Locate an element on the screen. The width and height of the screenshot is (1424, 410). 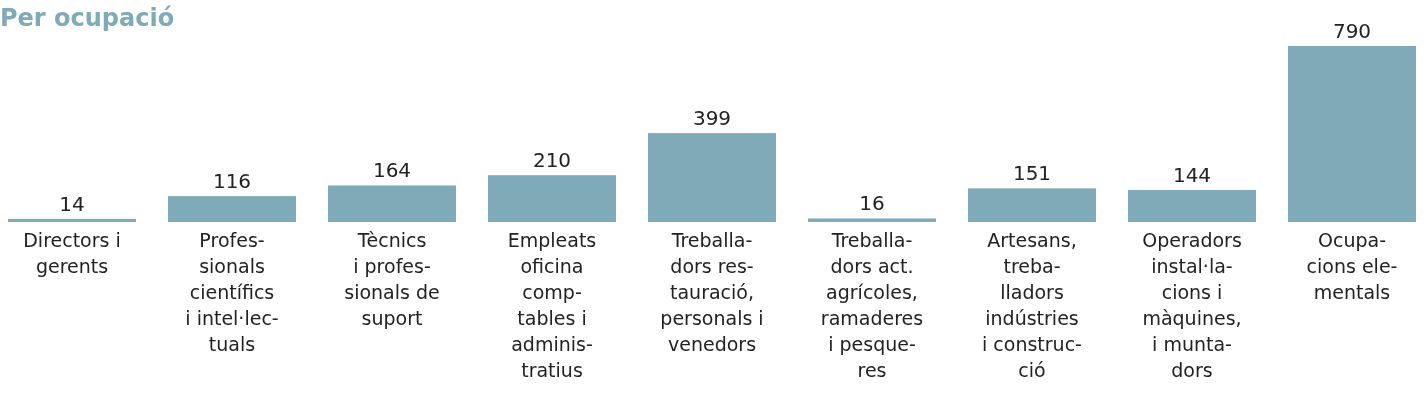
x-tick-label: Operadors instal·la- cions i màquines, i munta- dors is located at coordinates (1192, 305).